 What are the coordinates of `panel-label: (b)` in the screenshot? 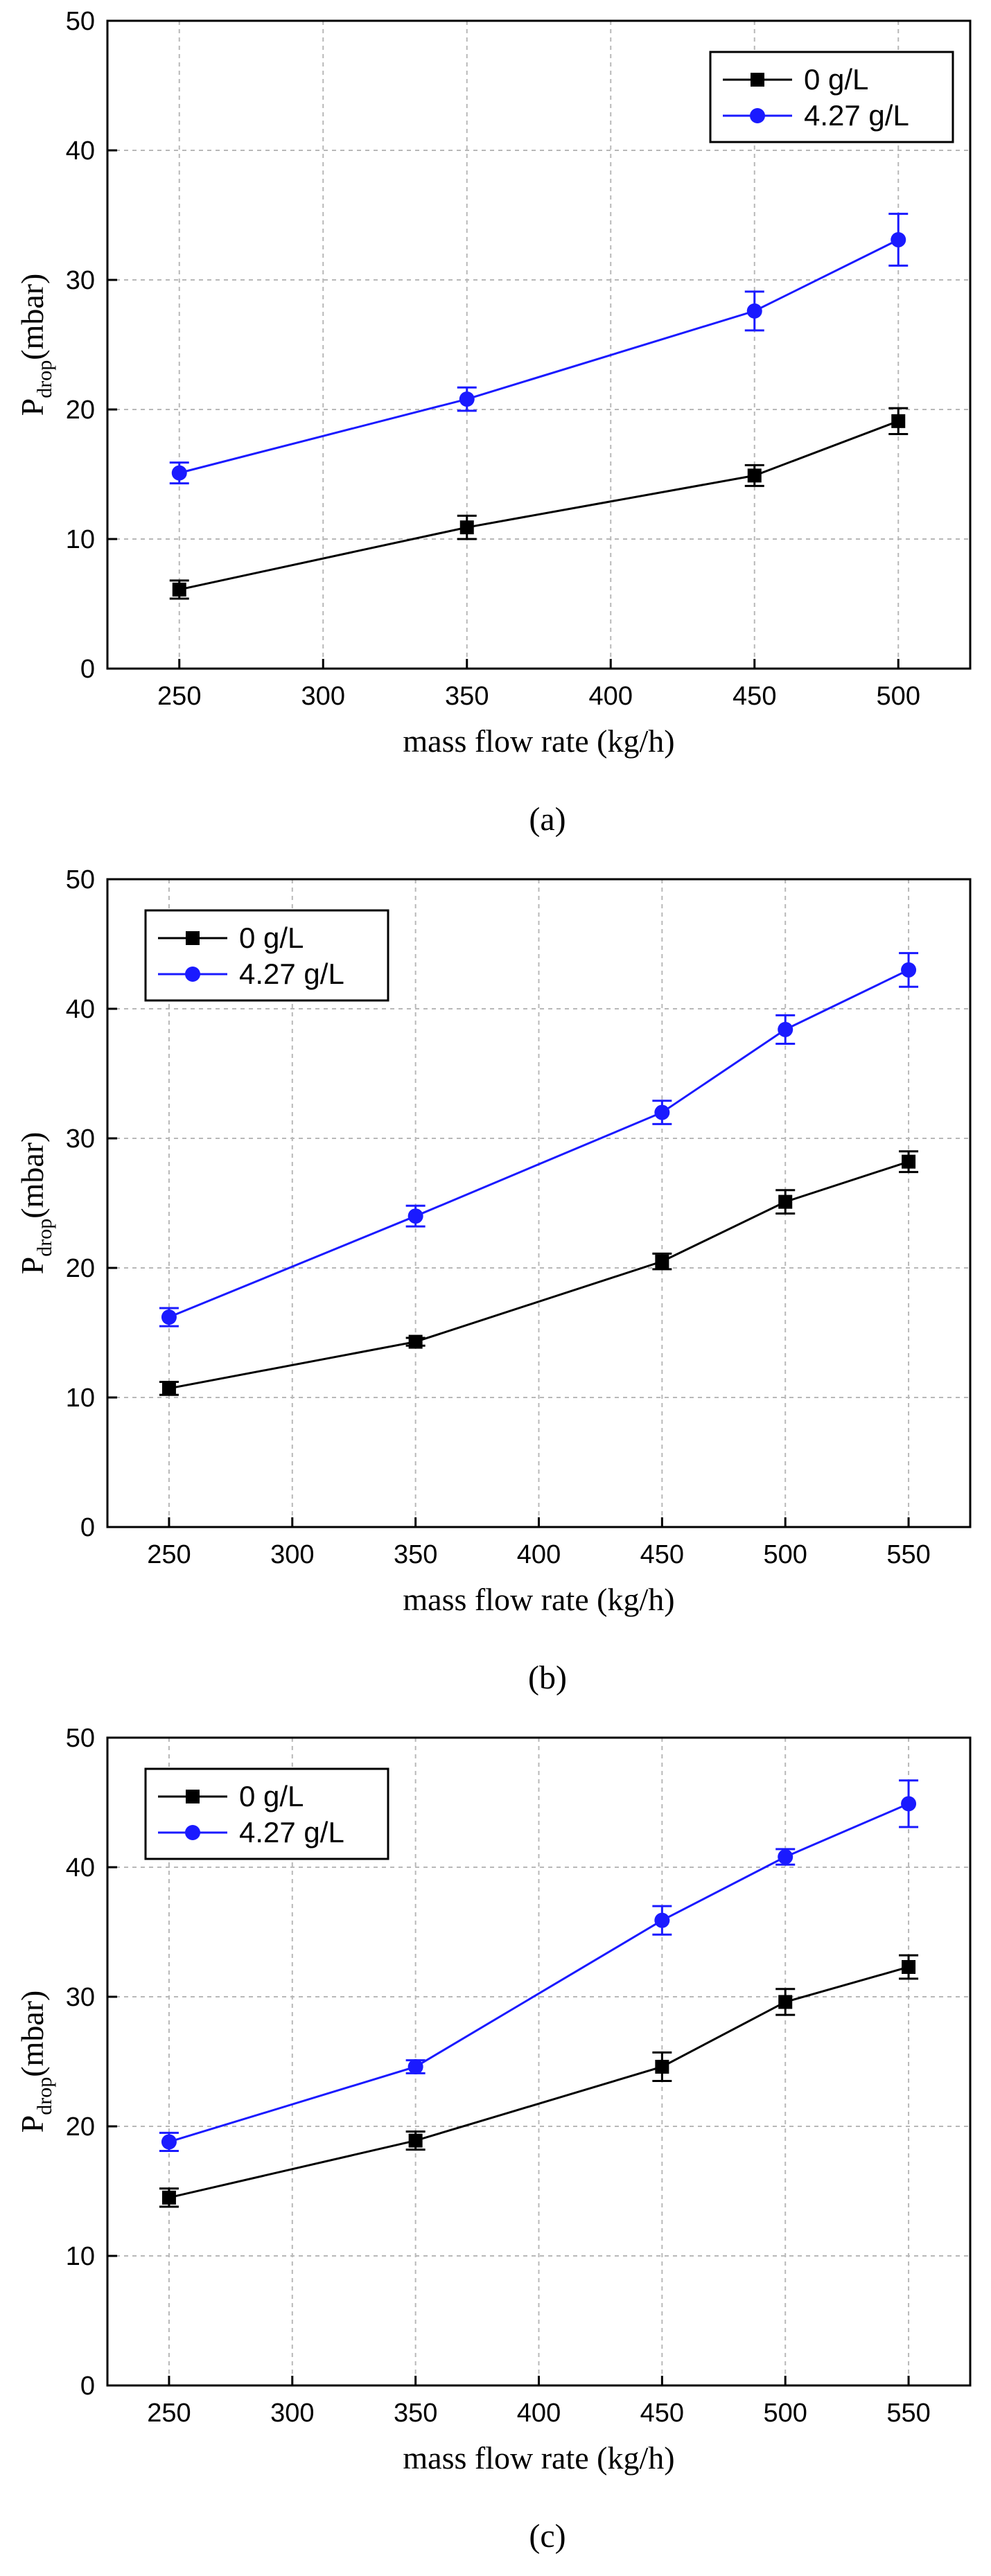 It's located at (547, 1678).